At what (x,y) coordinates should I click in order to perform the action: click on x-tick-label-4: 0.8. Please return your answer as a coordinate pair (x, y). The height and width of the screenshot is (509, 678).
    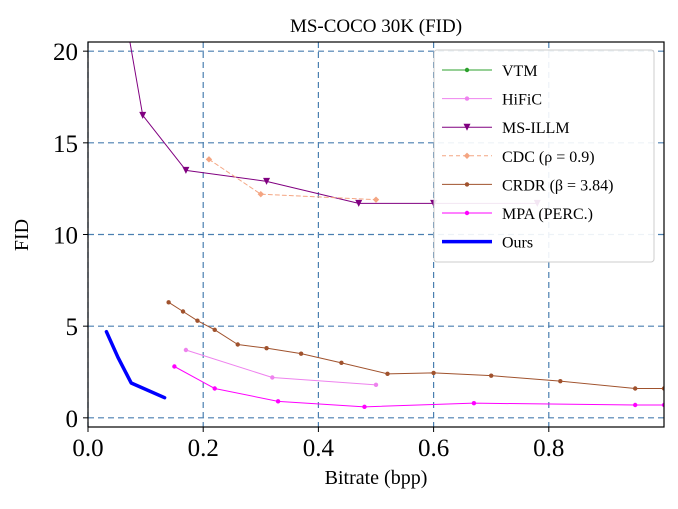
    Looking at the image, I should click on (548, 448).